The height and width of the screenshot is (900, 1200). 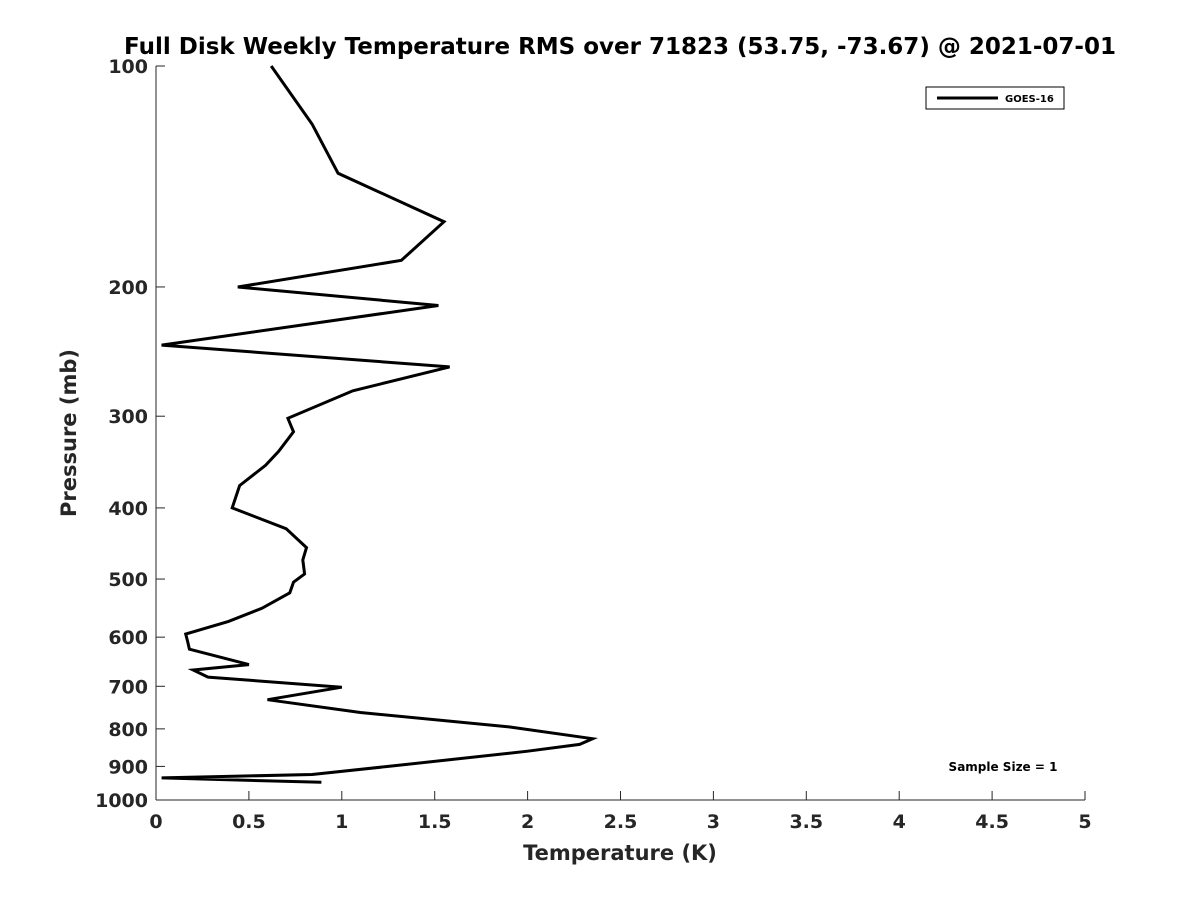 I want to click on y-tick-label: 500, so click(x=128, y=580).